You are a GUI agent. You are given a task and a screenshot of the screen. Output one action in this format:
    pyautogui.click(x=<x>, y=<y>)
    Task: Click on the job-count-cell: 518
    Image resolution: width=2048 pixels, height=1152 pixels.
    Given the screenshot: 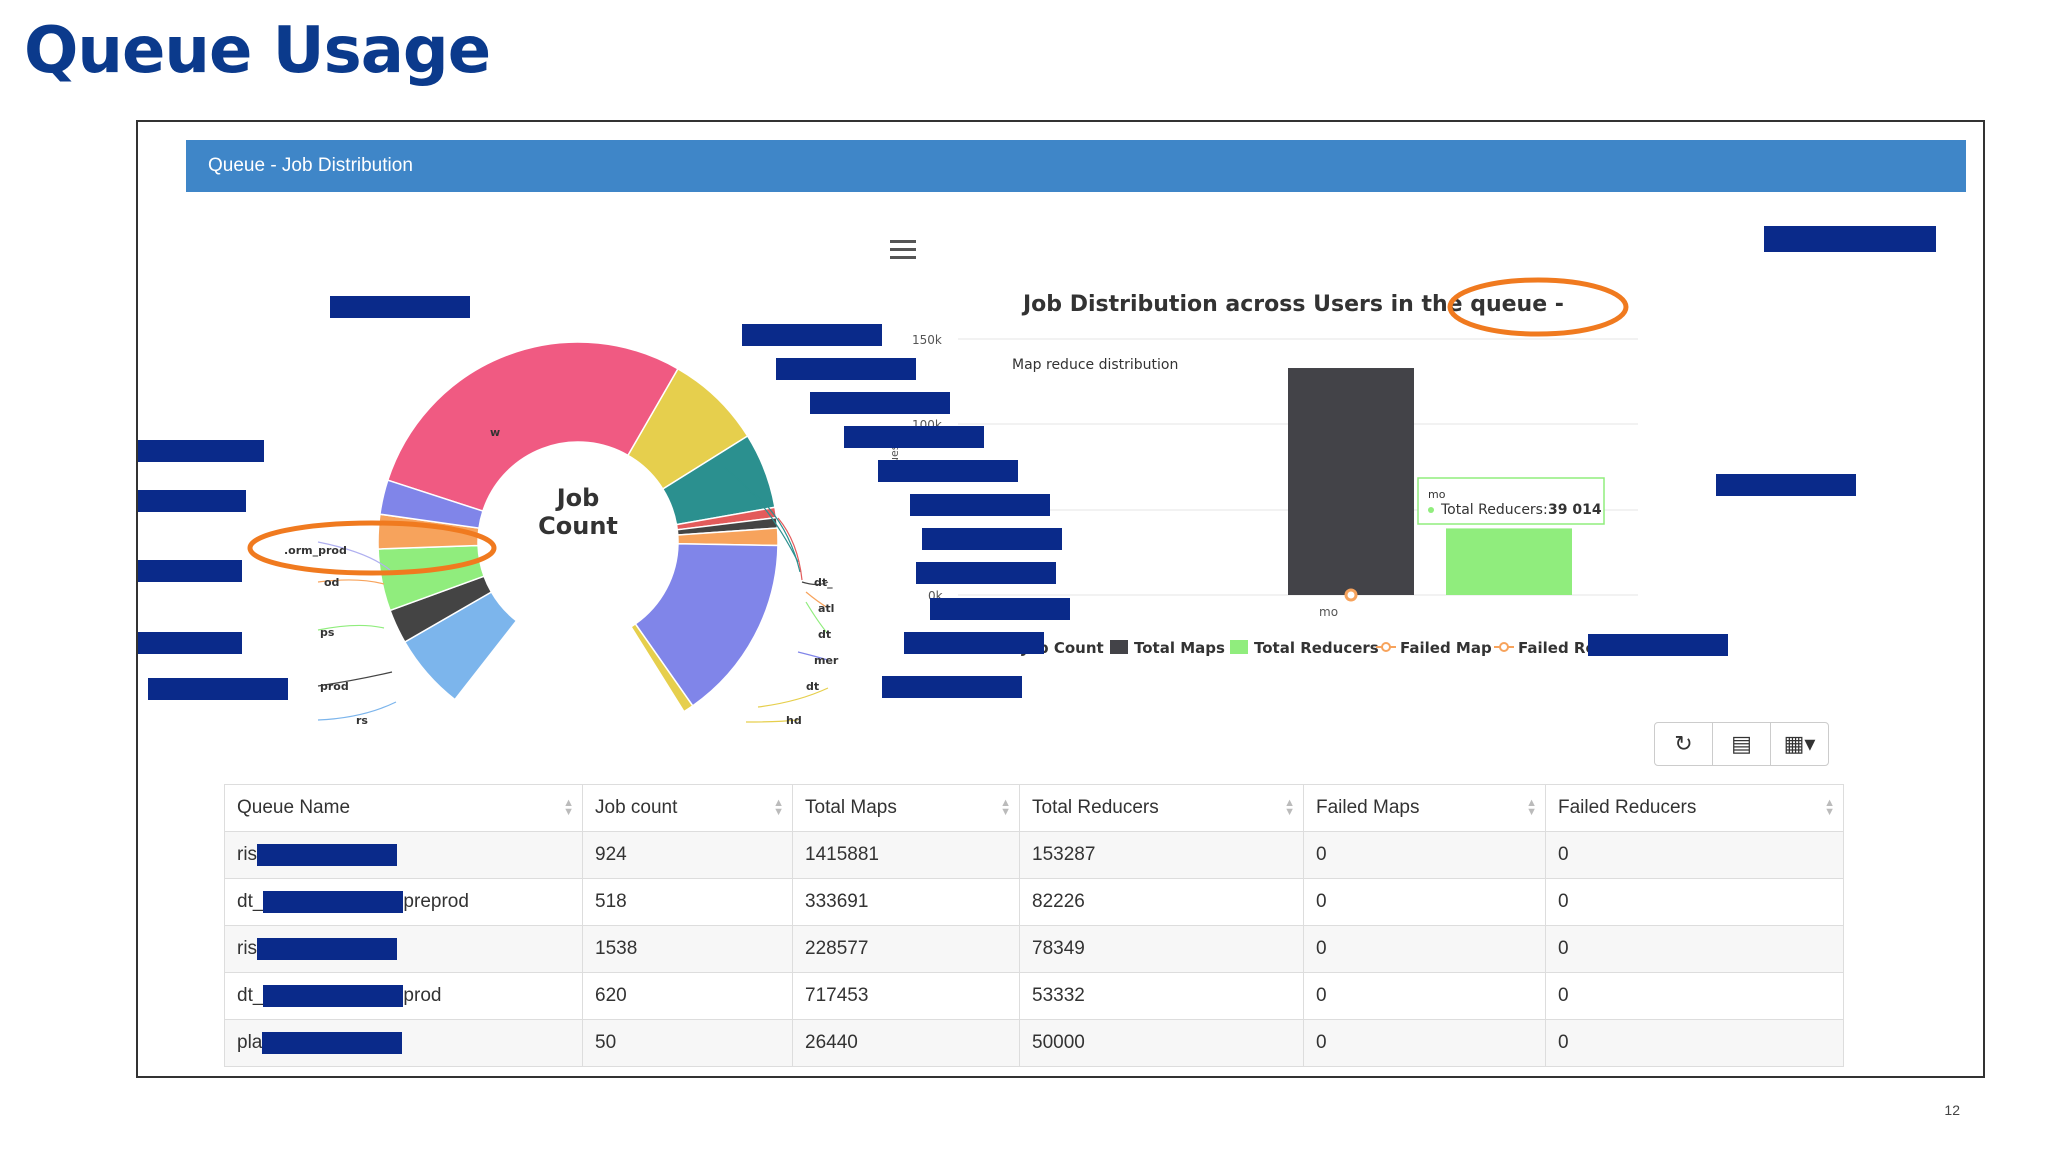 What is the action you would take?
    pyautogui.click(x=687, y=902)
    